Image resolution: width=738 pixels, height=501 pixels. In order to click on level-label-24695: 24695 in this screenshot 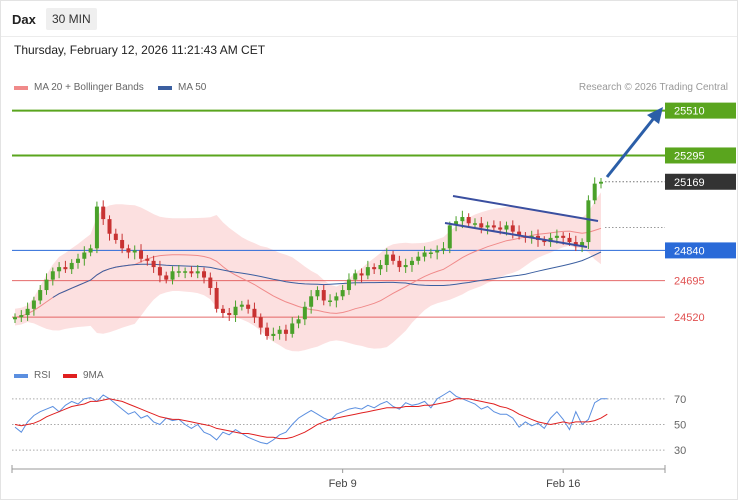, I will do `click(689, 282)`.